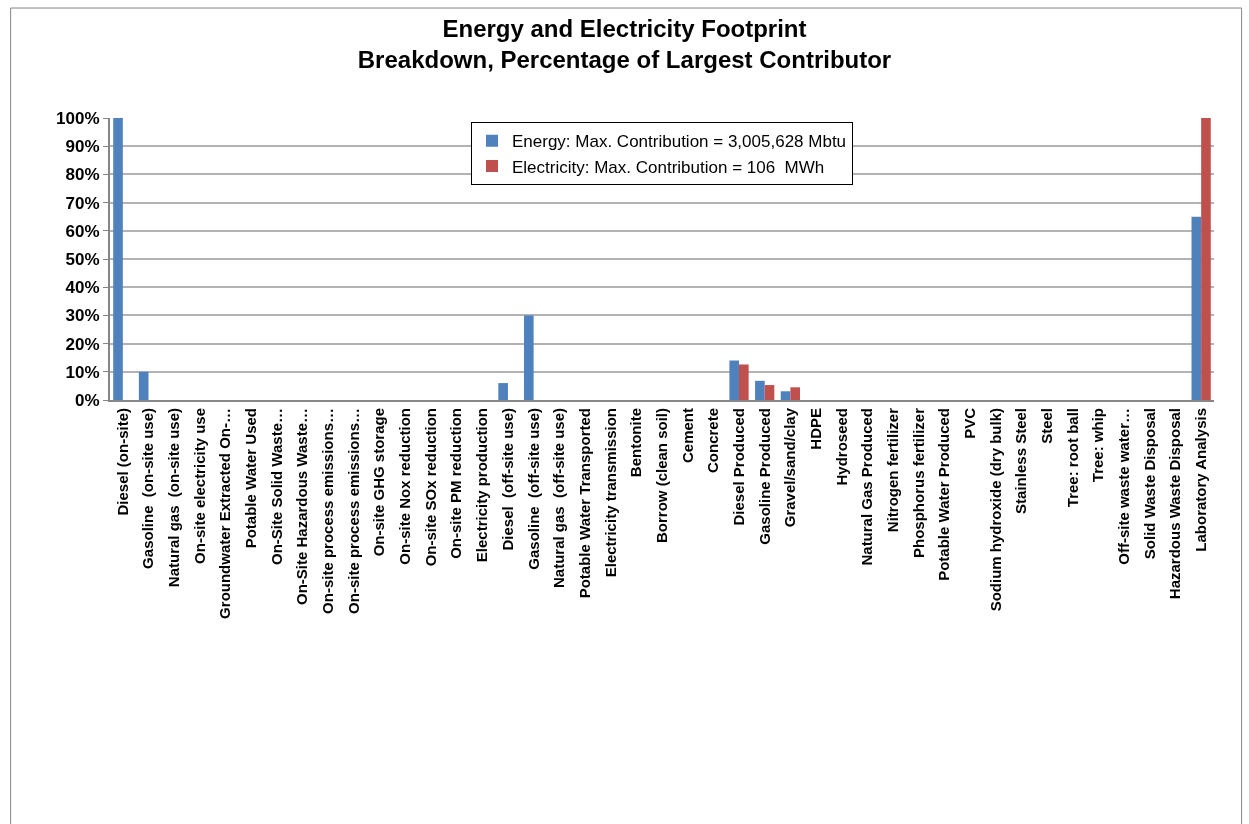 This screenshot has height=824, width=1249. What do you see at coordinates (668, 167) in the screenshot?
I see `legend-label: Electricity: Max. Contribution = 106 MWh` at bounding box center [668, 167].